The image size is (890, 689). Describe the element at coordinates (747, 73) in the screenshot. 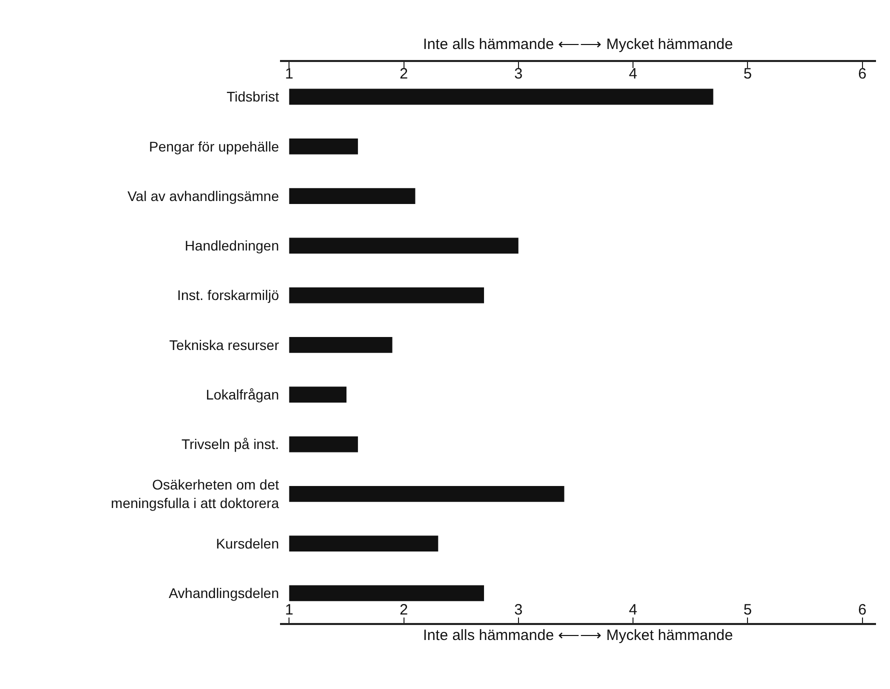

I see `x2-tick-label: 5` at that location.